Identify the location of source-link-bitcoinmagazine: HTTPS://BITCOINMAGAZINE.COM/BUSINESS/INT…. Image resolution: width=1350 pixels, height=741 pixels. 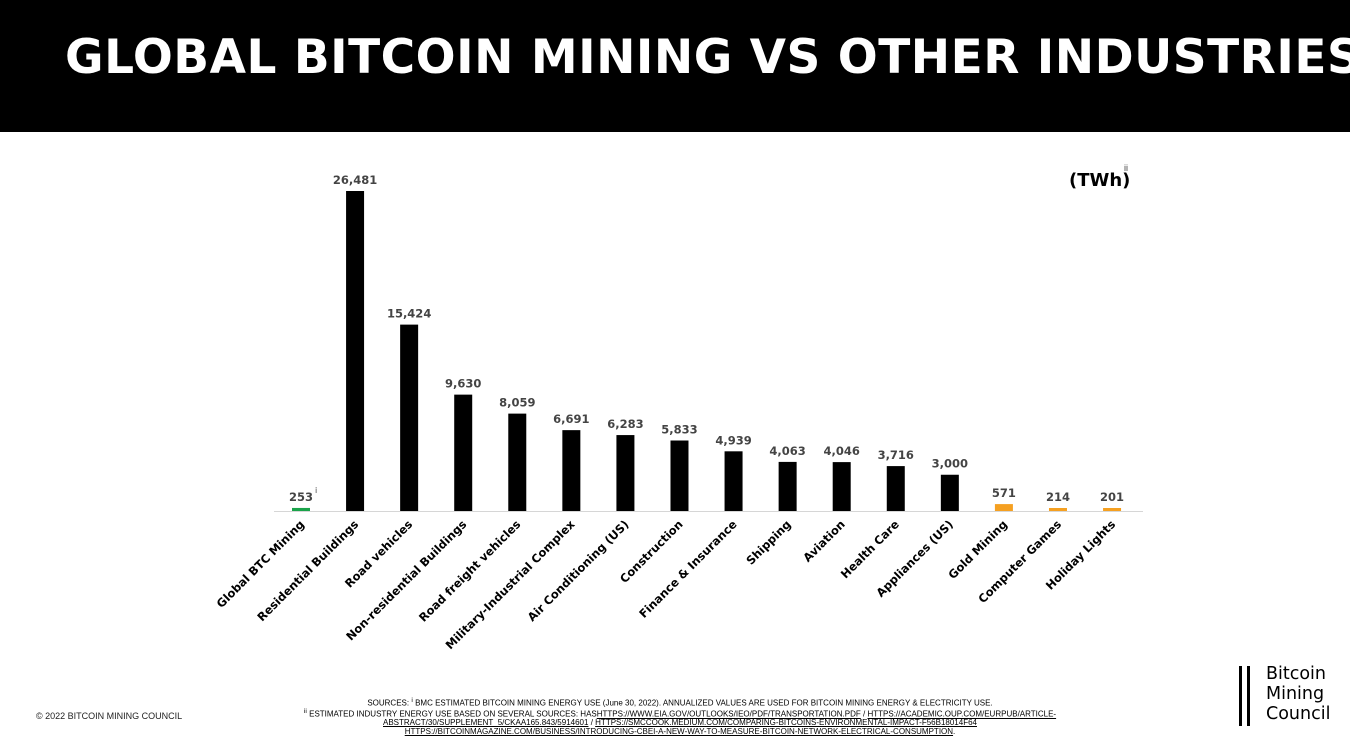
(679, 731).